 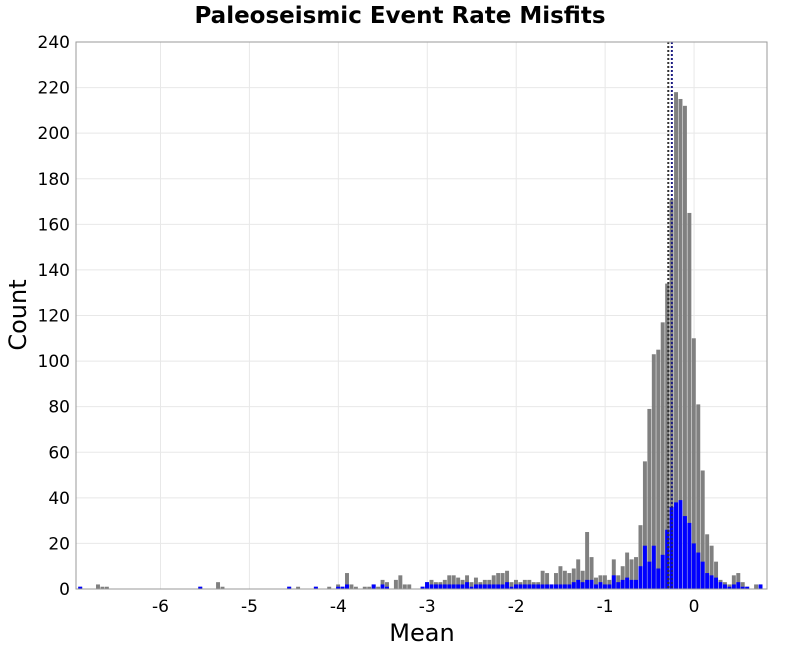 What do you see at coordinates (54, 225) in the screenshot?
I see `y-tick-label: 160` at bounding box center [54, 225].